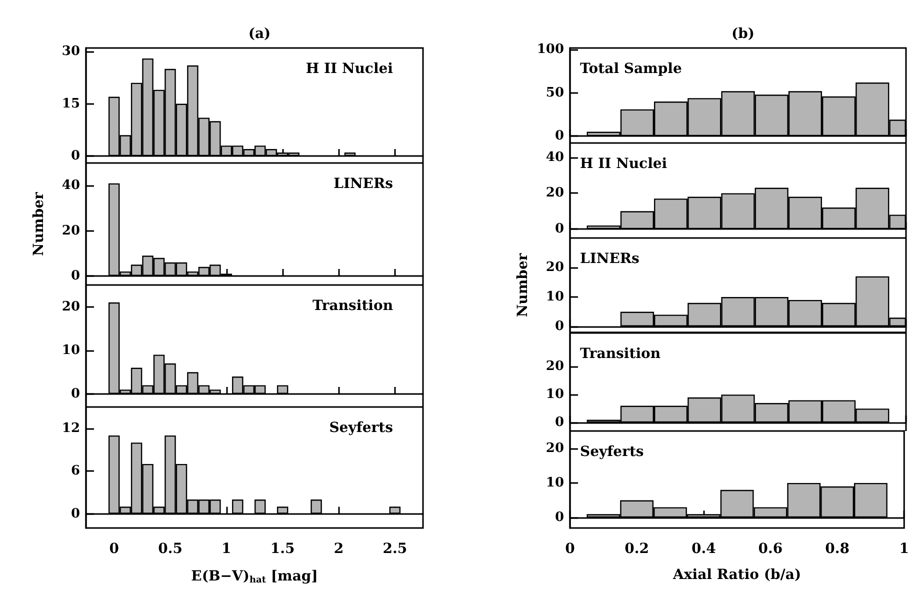 This screenshot has width=913, height=594. What do you see at coordinates (259, 34) in the screenshot?
I see `chart-title: (a)` at bounding box center [259, 34].